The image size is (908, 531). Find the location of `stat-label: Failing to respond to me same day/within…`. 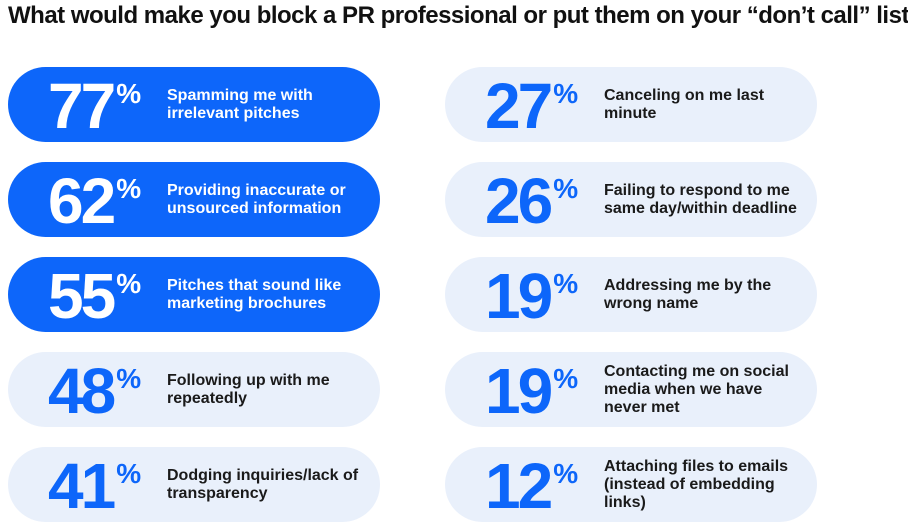

stat-label: Failing to respond to me same day/within… is located at coordinates (700, 199).